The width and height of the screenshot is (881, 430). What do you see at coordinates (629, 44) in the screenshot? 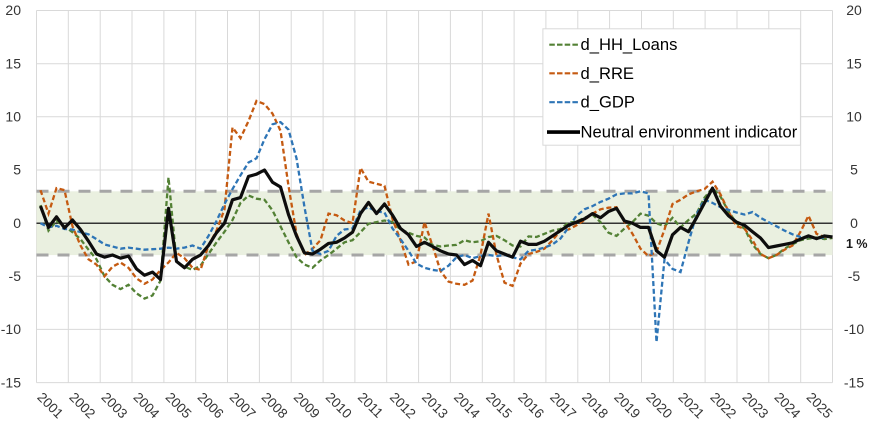
I see `svg-text: d_HH_Loans` at bounding box center [629, 44].